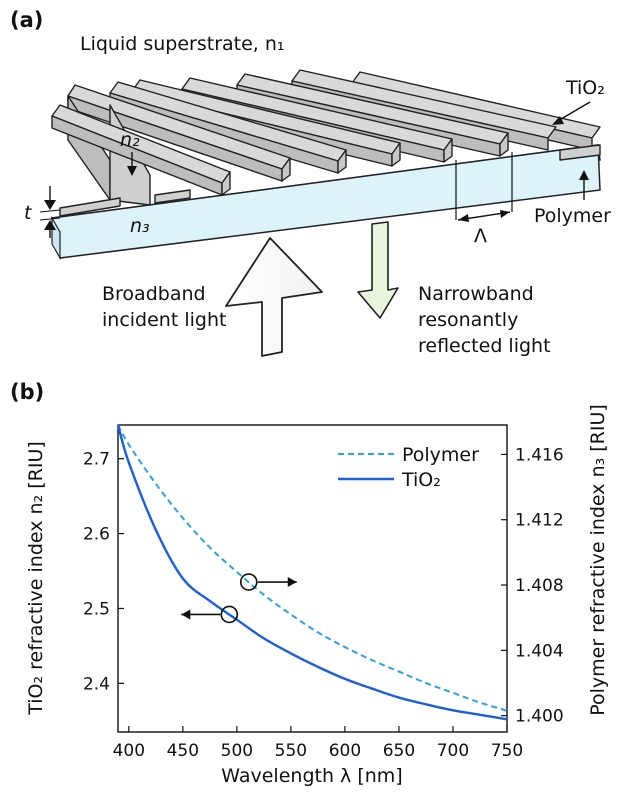 The height and width of the screenshot is (793, 622). What do you see at coordinates (27, 392) in the screenshot?
I see `panel-b-label: (b)` at bounding box center [27, 392].